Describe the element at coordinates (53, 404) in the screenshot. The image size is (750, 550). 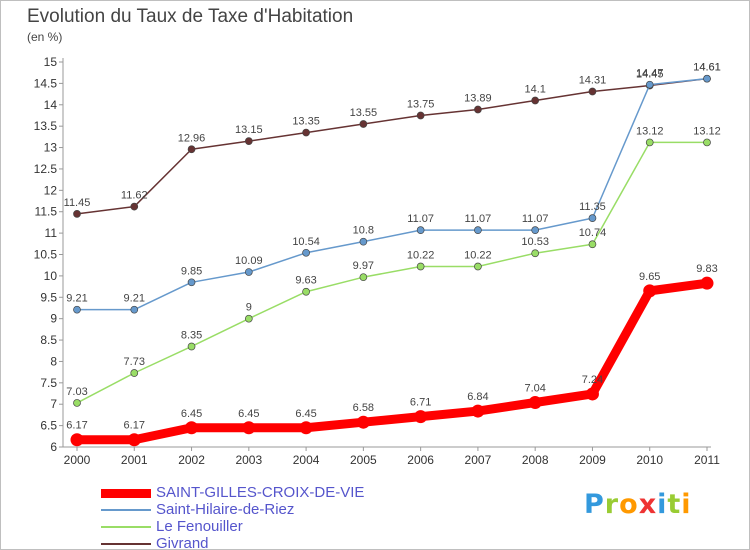
I see `y-tick-label: 7` at that location.